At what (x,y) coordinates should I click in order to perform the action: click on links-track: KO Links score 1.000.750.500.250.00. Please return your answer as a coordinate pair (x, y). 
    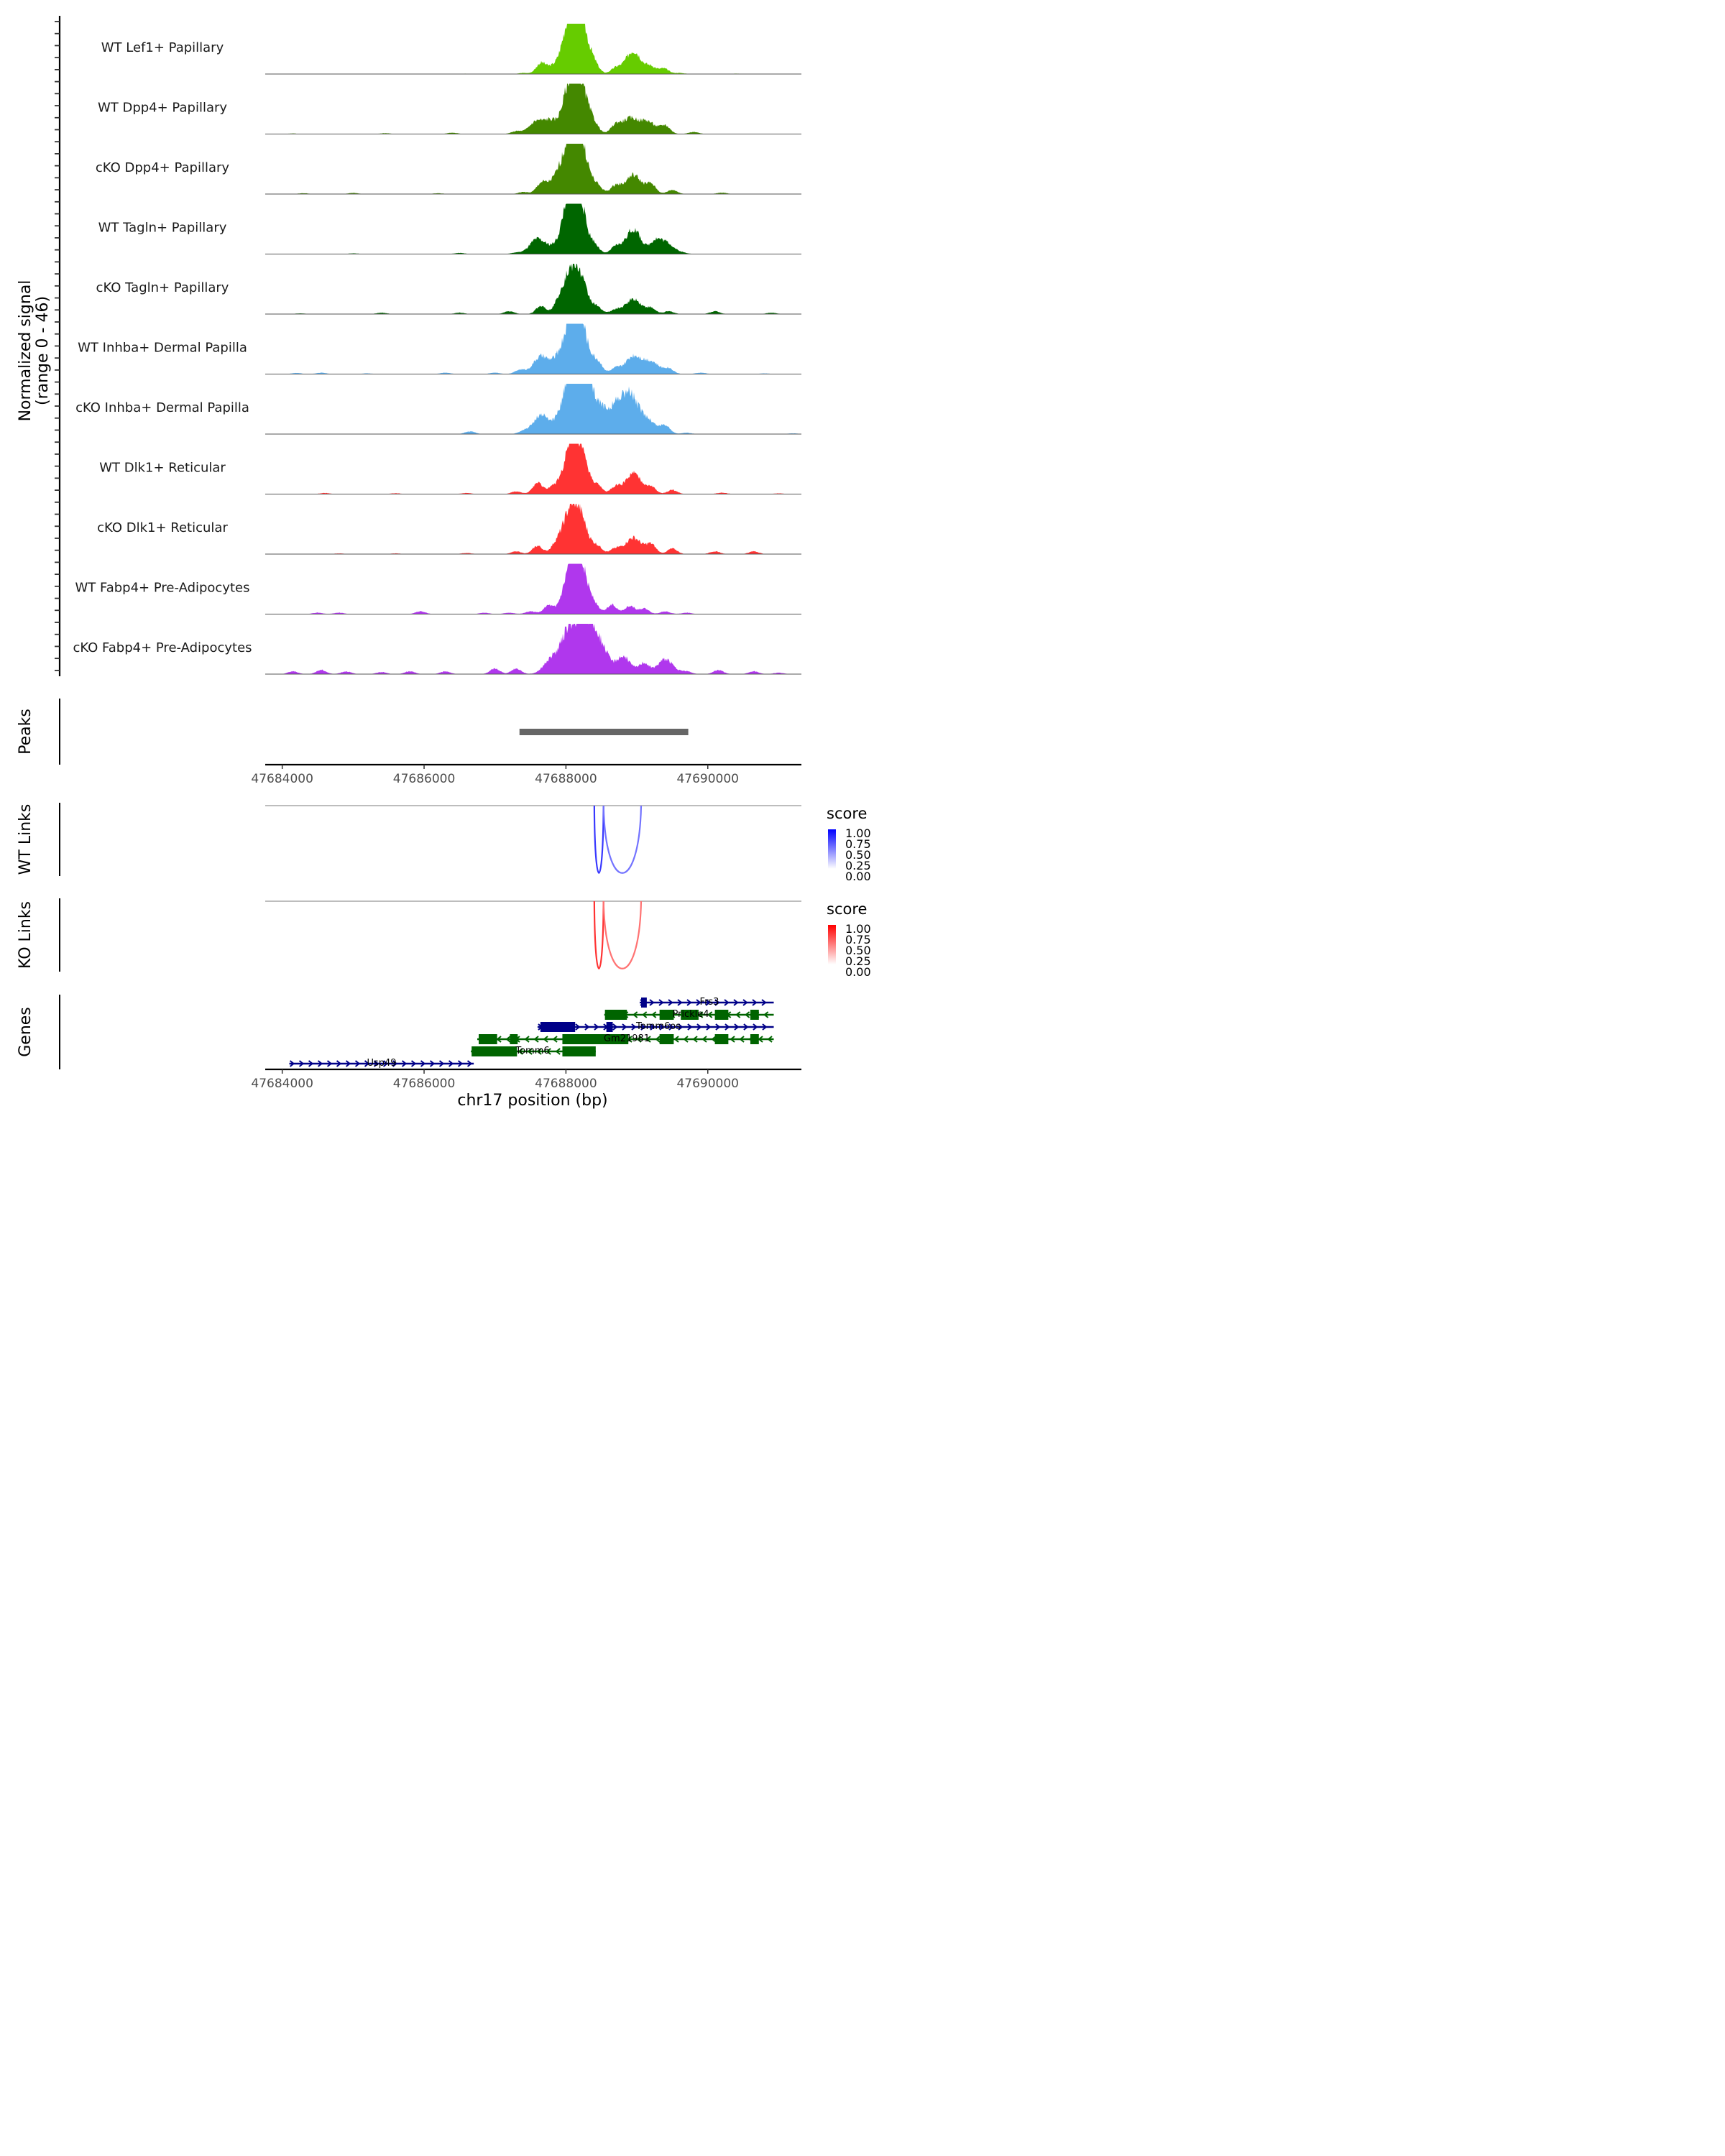
    Looking at the image, I should click on (444, 938).